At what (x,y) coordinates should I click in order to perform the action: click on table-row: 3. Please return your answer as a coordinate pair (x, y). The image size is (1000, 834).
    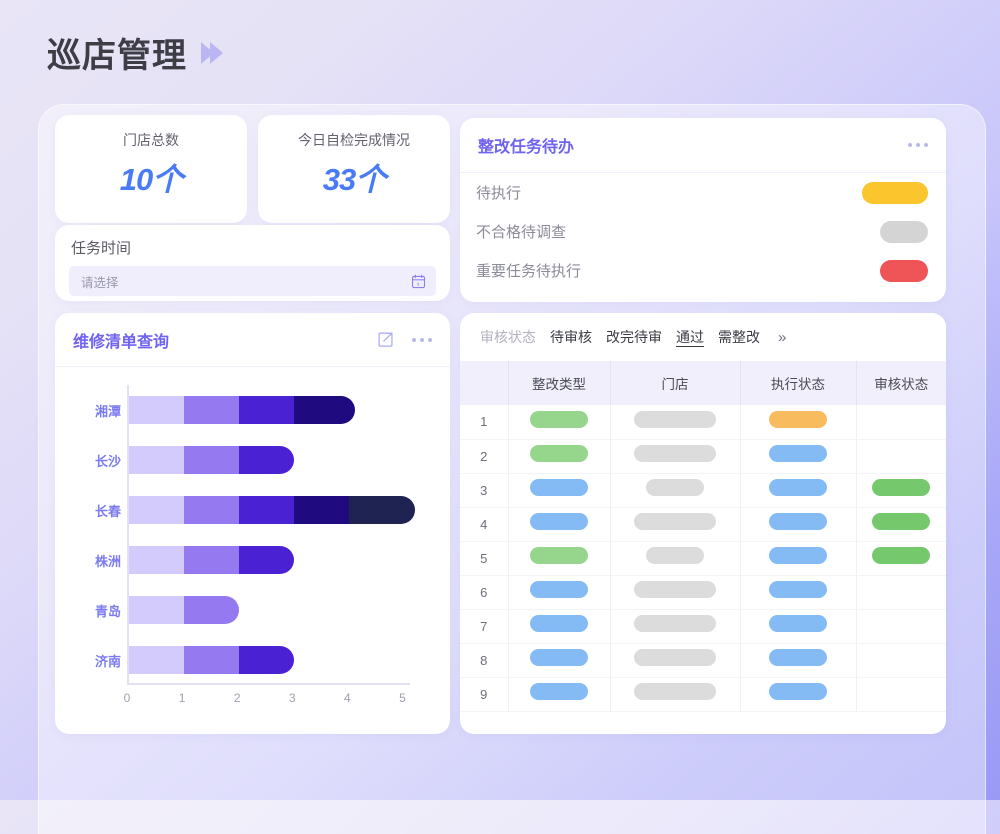
    Looking at the image, I should click on (703, 490).